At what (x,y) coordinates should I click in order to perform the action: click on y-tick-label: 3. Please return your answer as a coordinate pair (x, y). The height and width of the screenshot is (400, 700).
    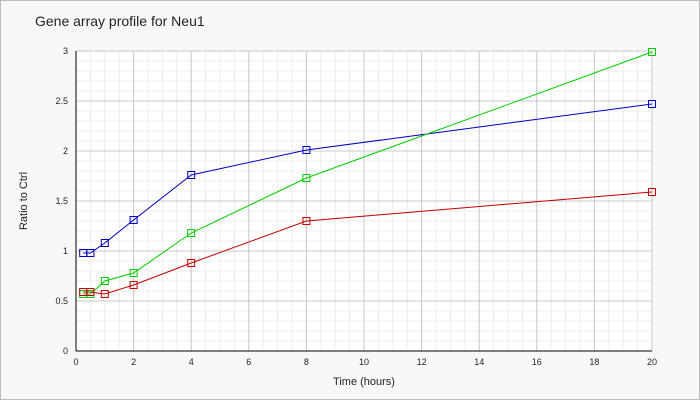
    Looking at the image, I should click on (65, 51).